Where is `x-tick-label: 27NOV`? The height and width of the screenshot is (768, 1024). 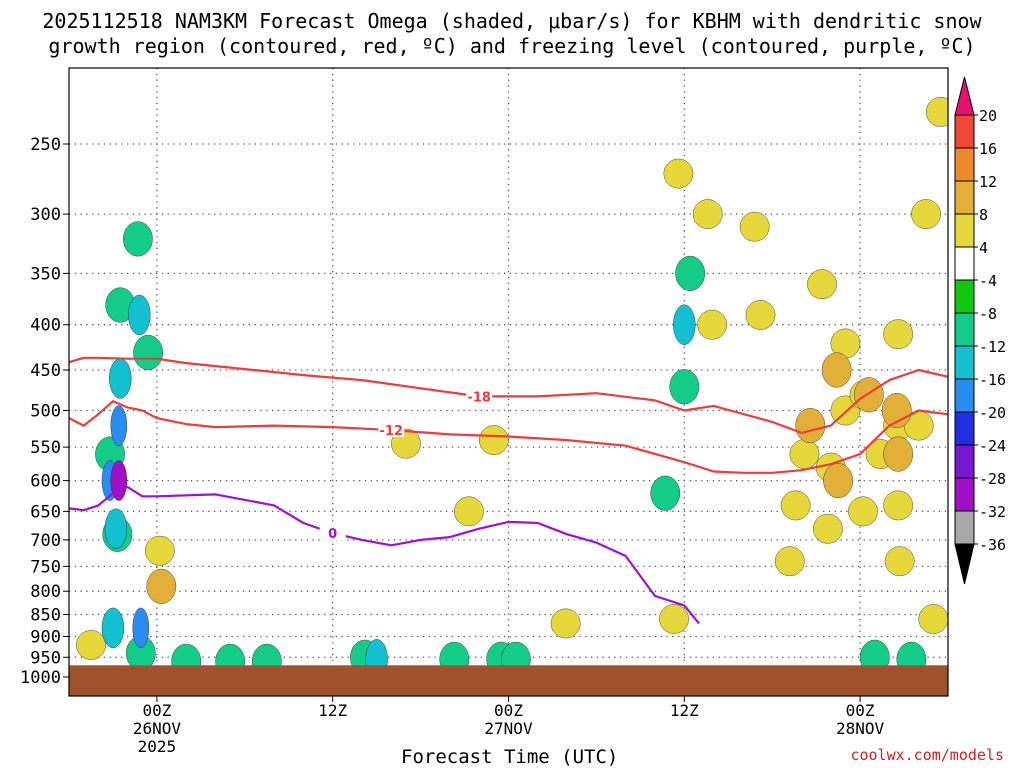 x-tick-label: 27NOV is located at coordinates (508, 728).